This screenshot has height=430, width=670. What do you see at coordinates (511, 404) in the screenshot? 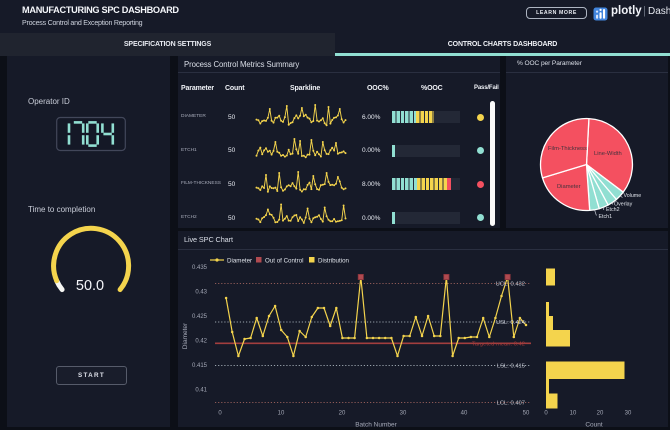
I see `svg-text: LCL: 0.407` at bounding box center [511, 404].